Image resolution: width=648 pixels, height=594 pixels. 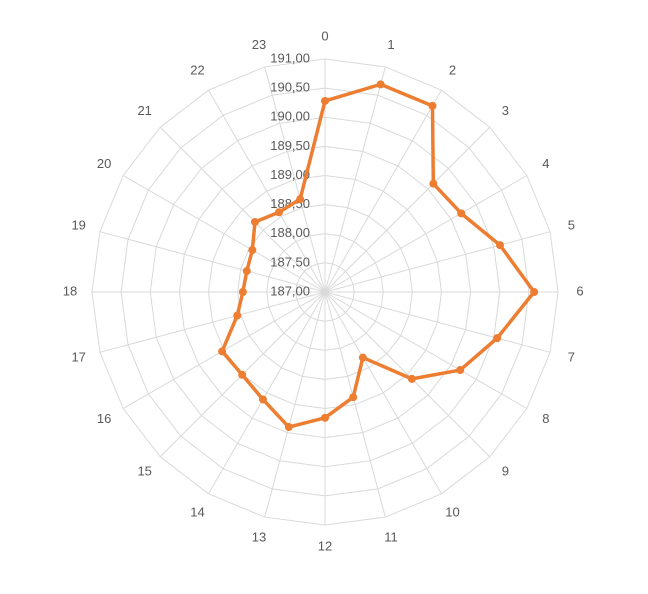 I want to click on category-label: 19, so click(x=78, y=224).